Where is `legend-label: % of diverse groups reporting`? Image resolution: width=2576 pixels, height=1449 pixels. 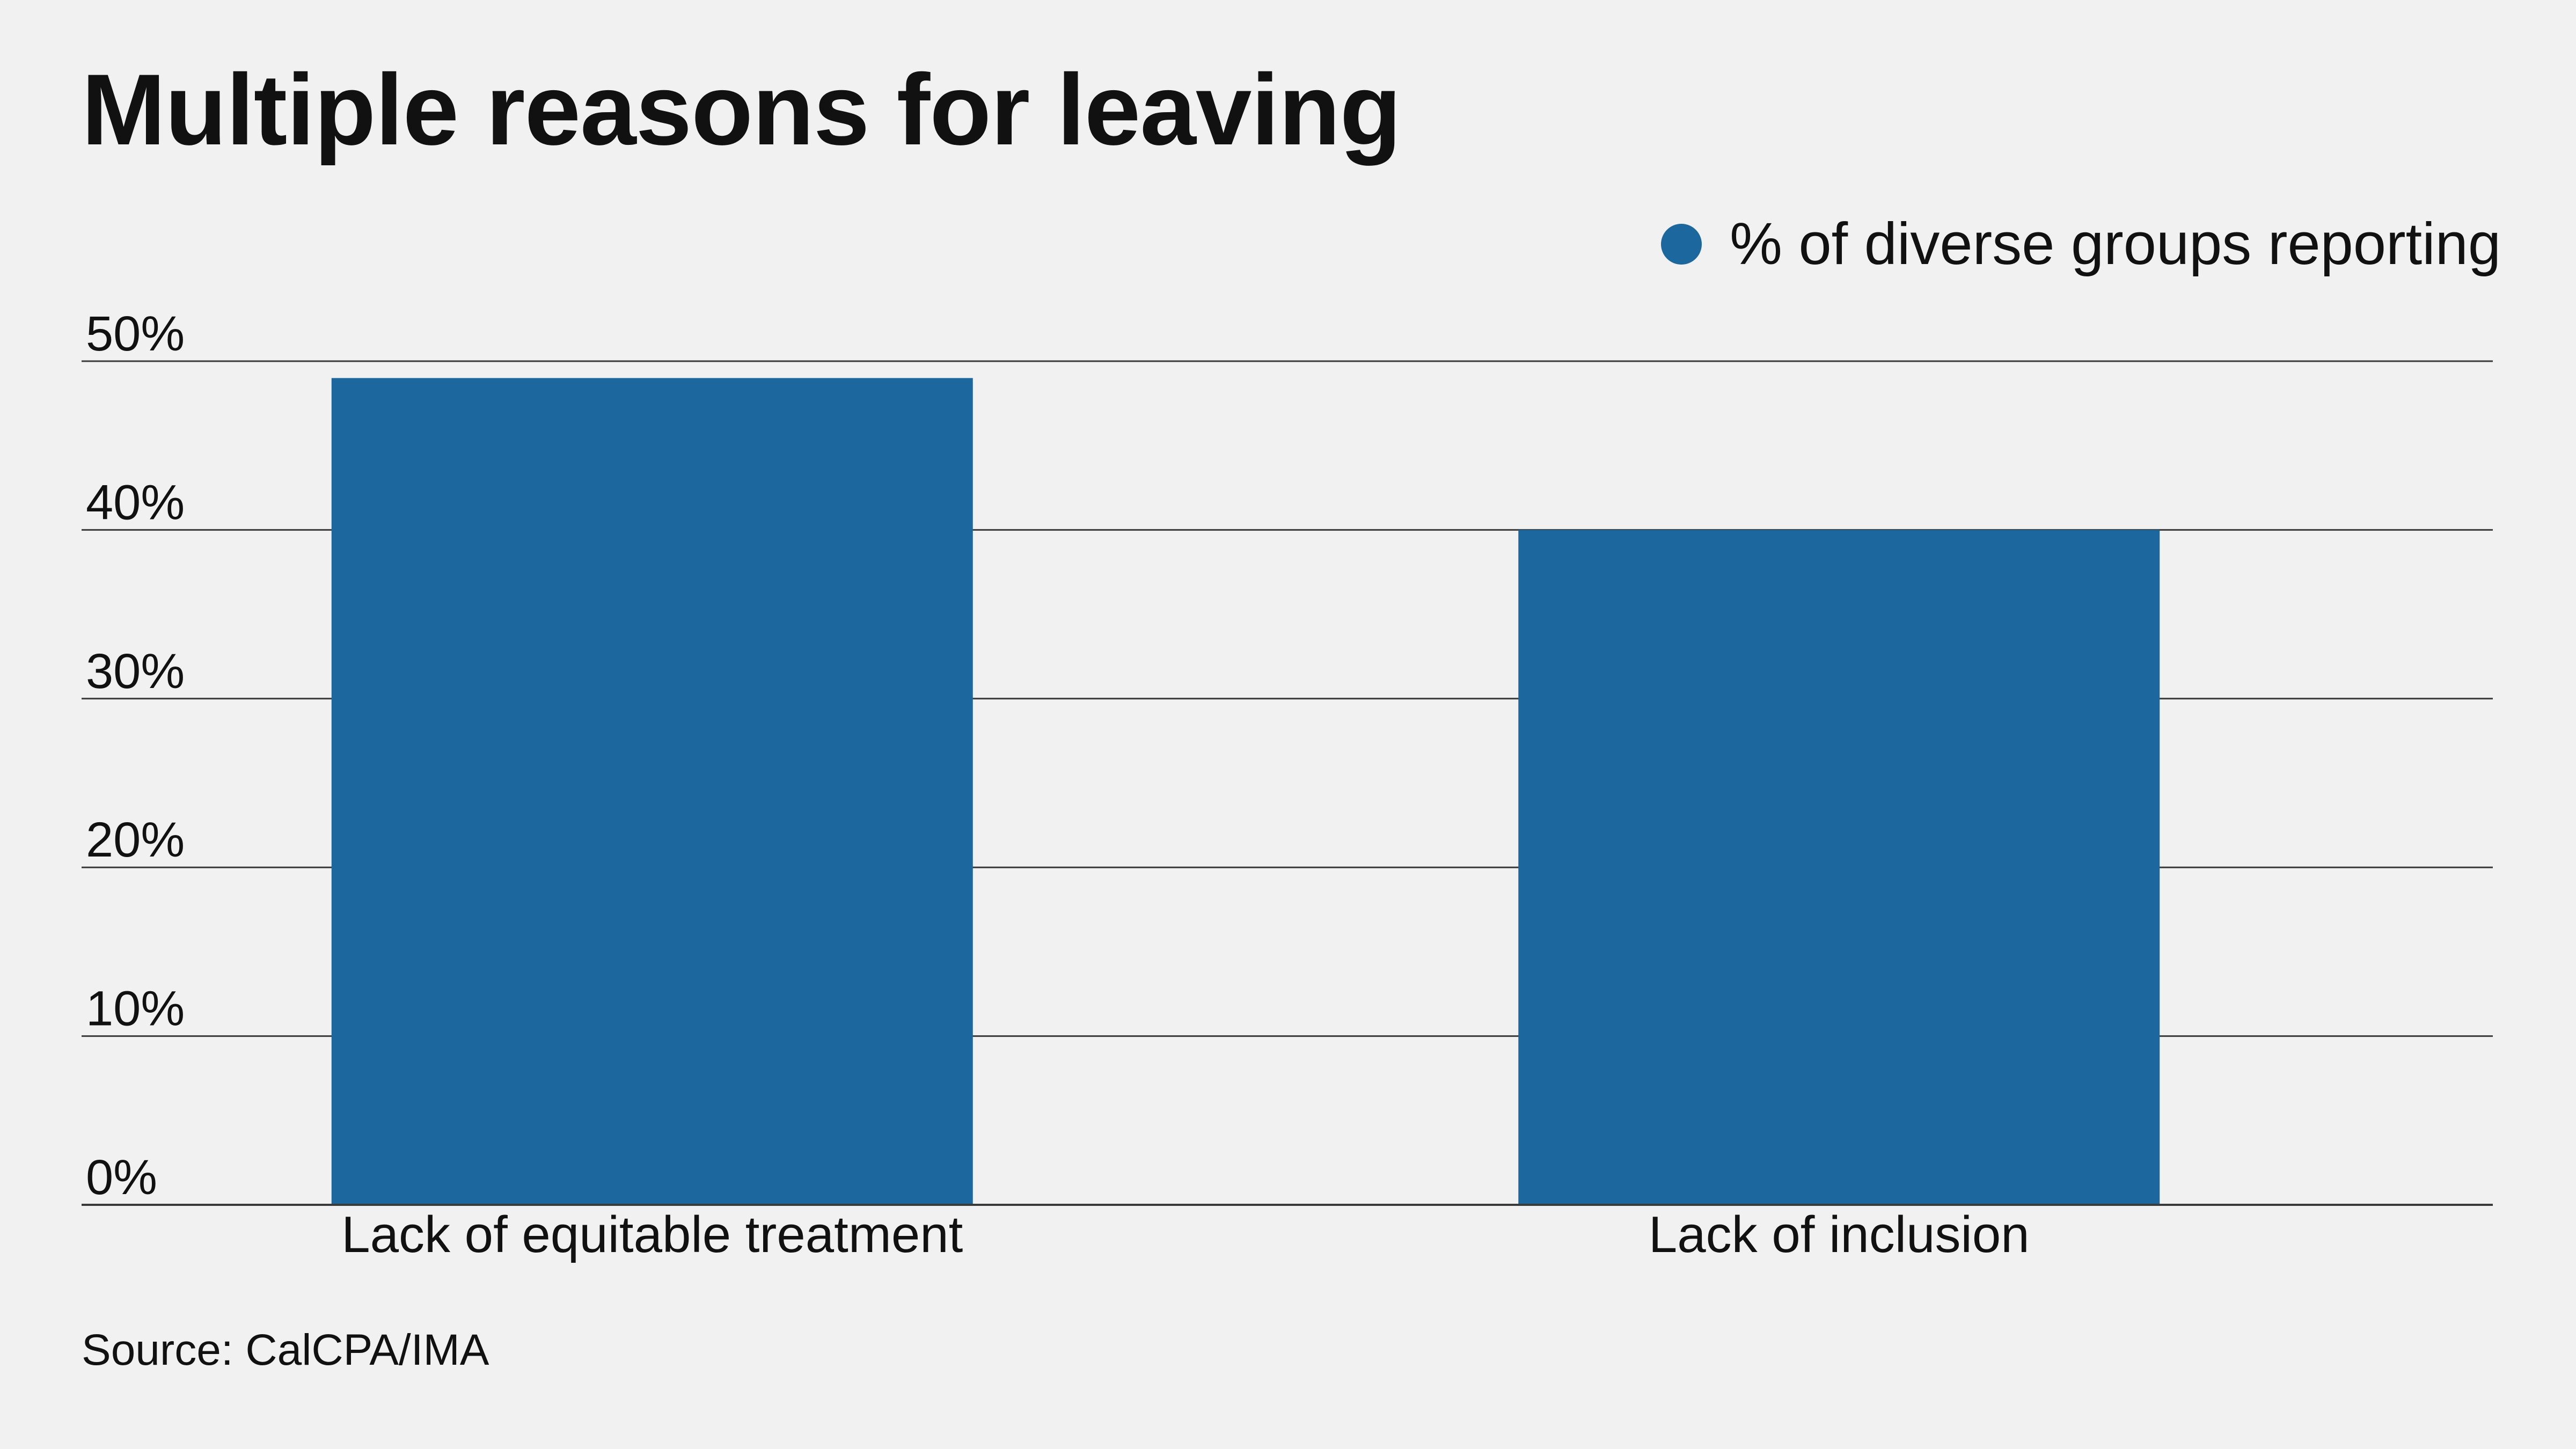 legend-label: % of diverse groups reporting is located at coordinates (2115, 244).